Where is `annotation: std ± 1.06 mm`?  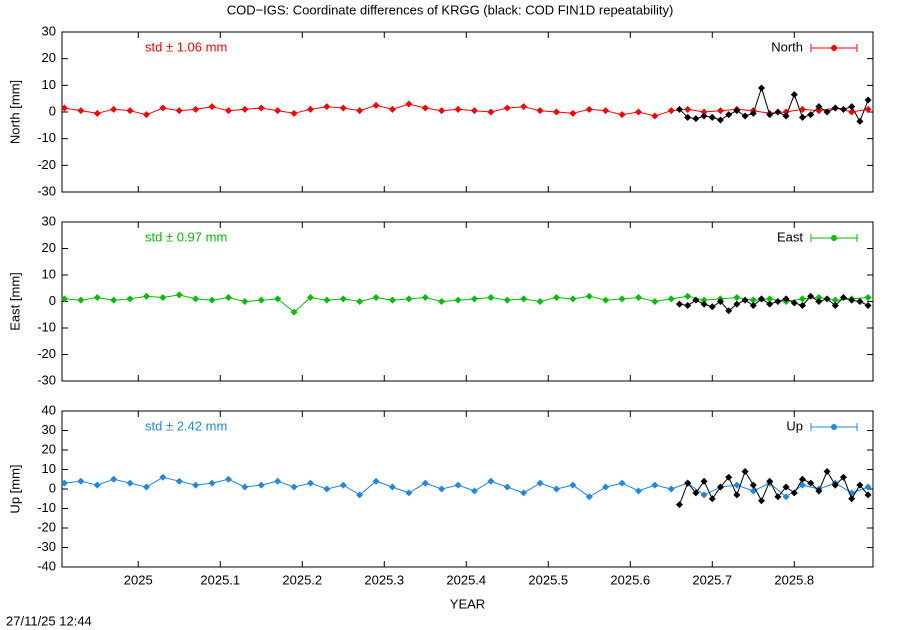 annotation: std ± 1.06 mm is located at coordinates (186, 46).